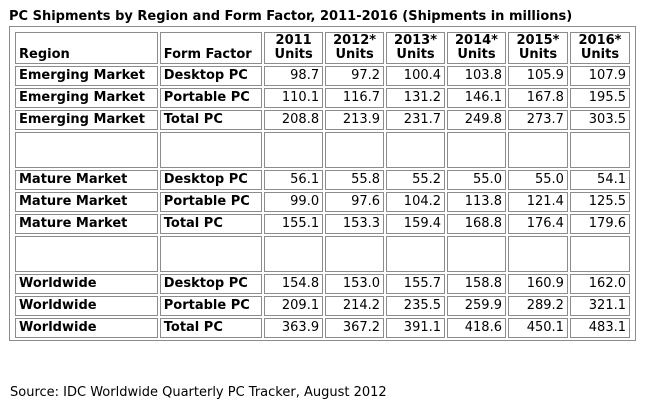 The image size is (655, 407). I want to click on value-cell: 97.2, so click(355, 76).